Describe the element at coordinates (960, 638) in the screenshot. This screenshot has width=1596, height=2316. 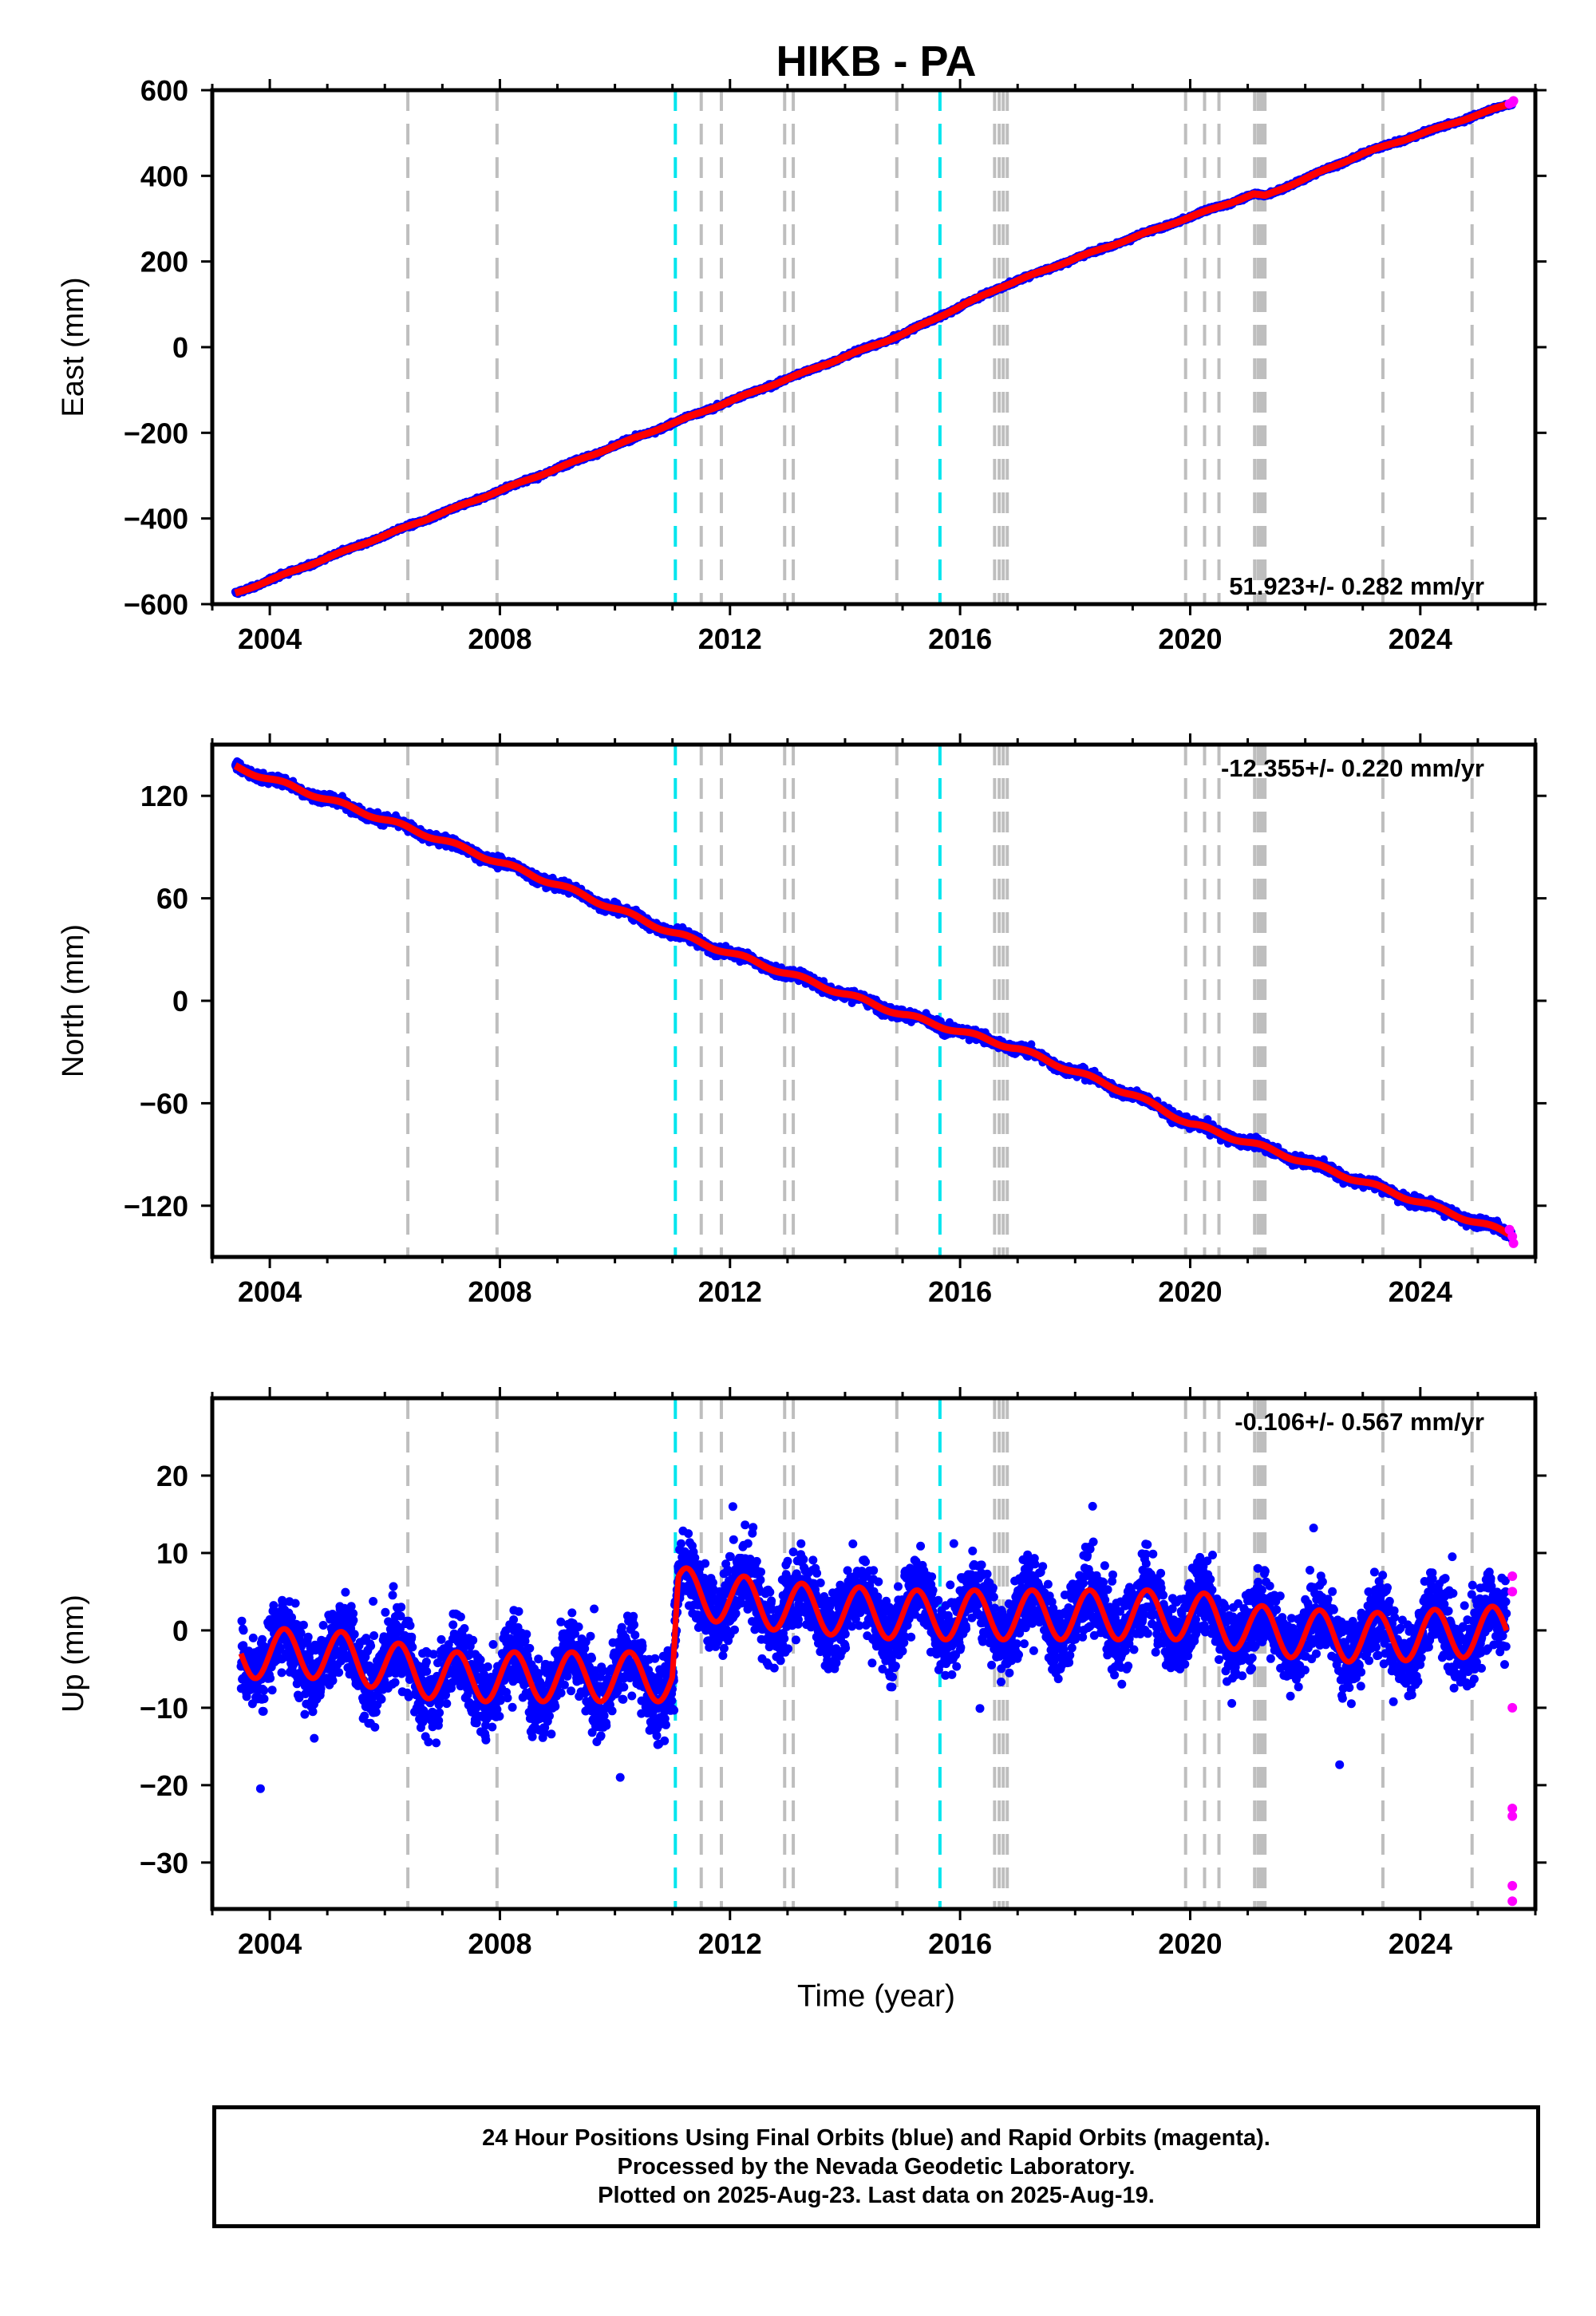
I see `x-tick-label: 2016` at that location.